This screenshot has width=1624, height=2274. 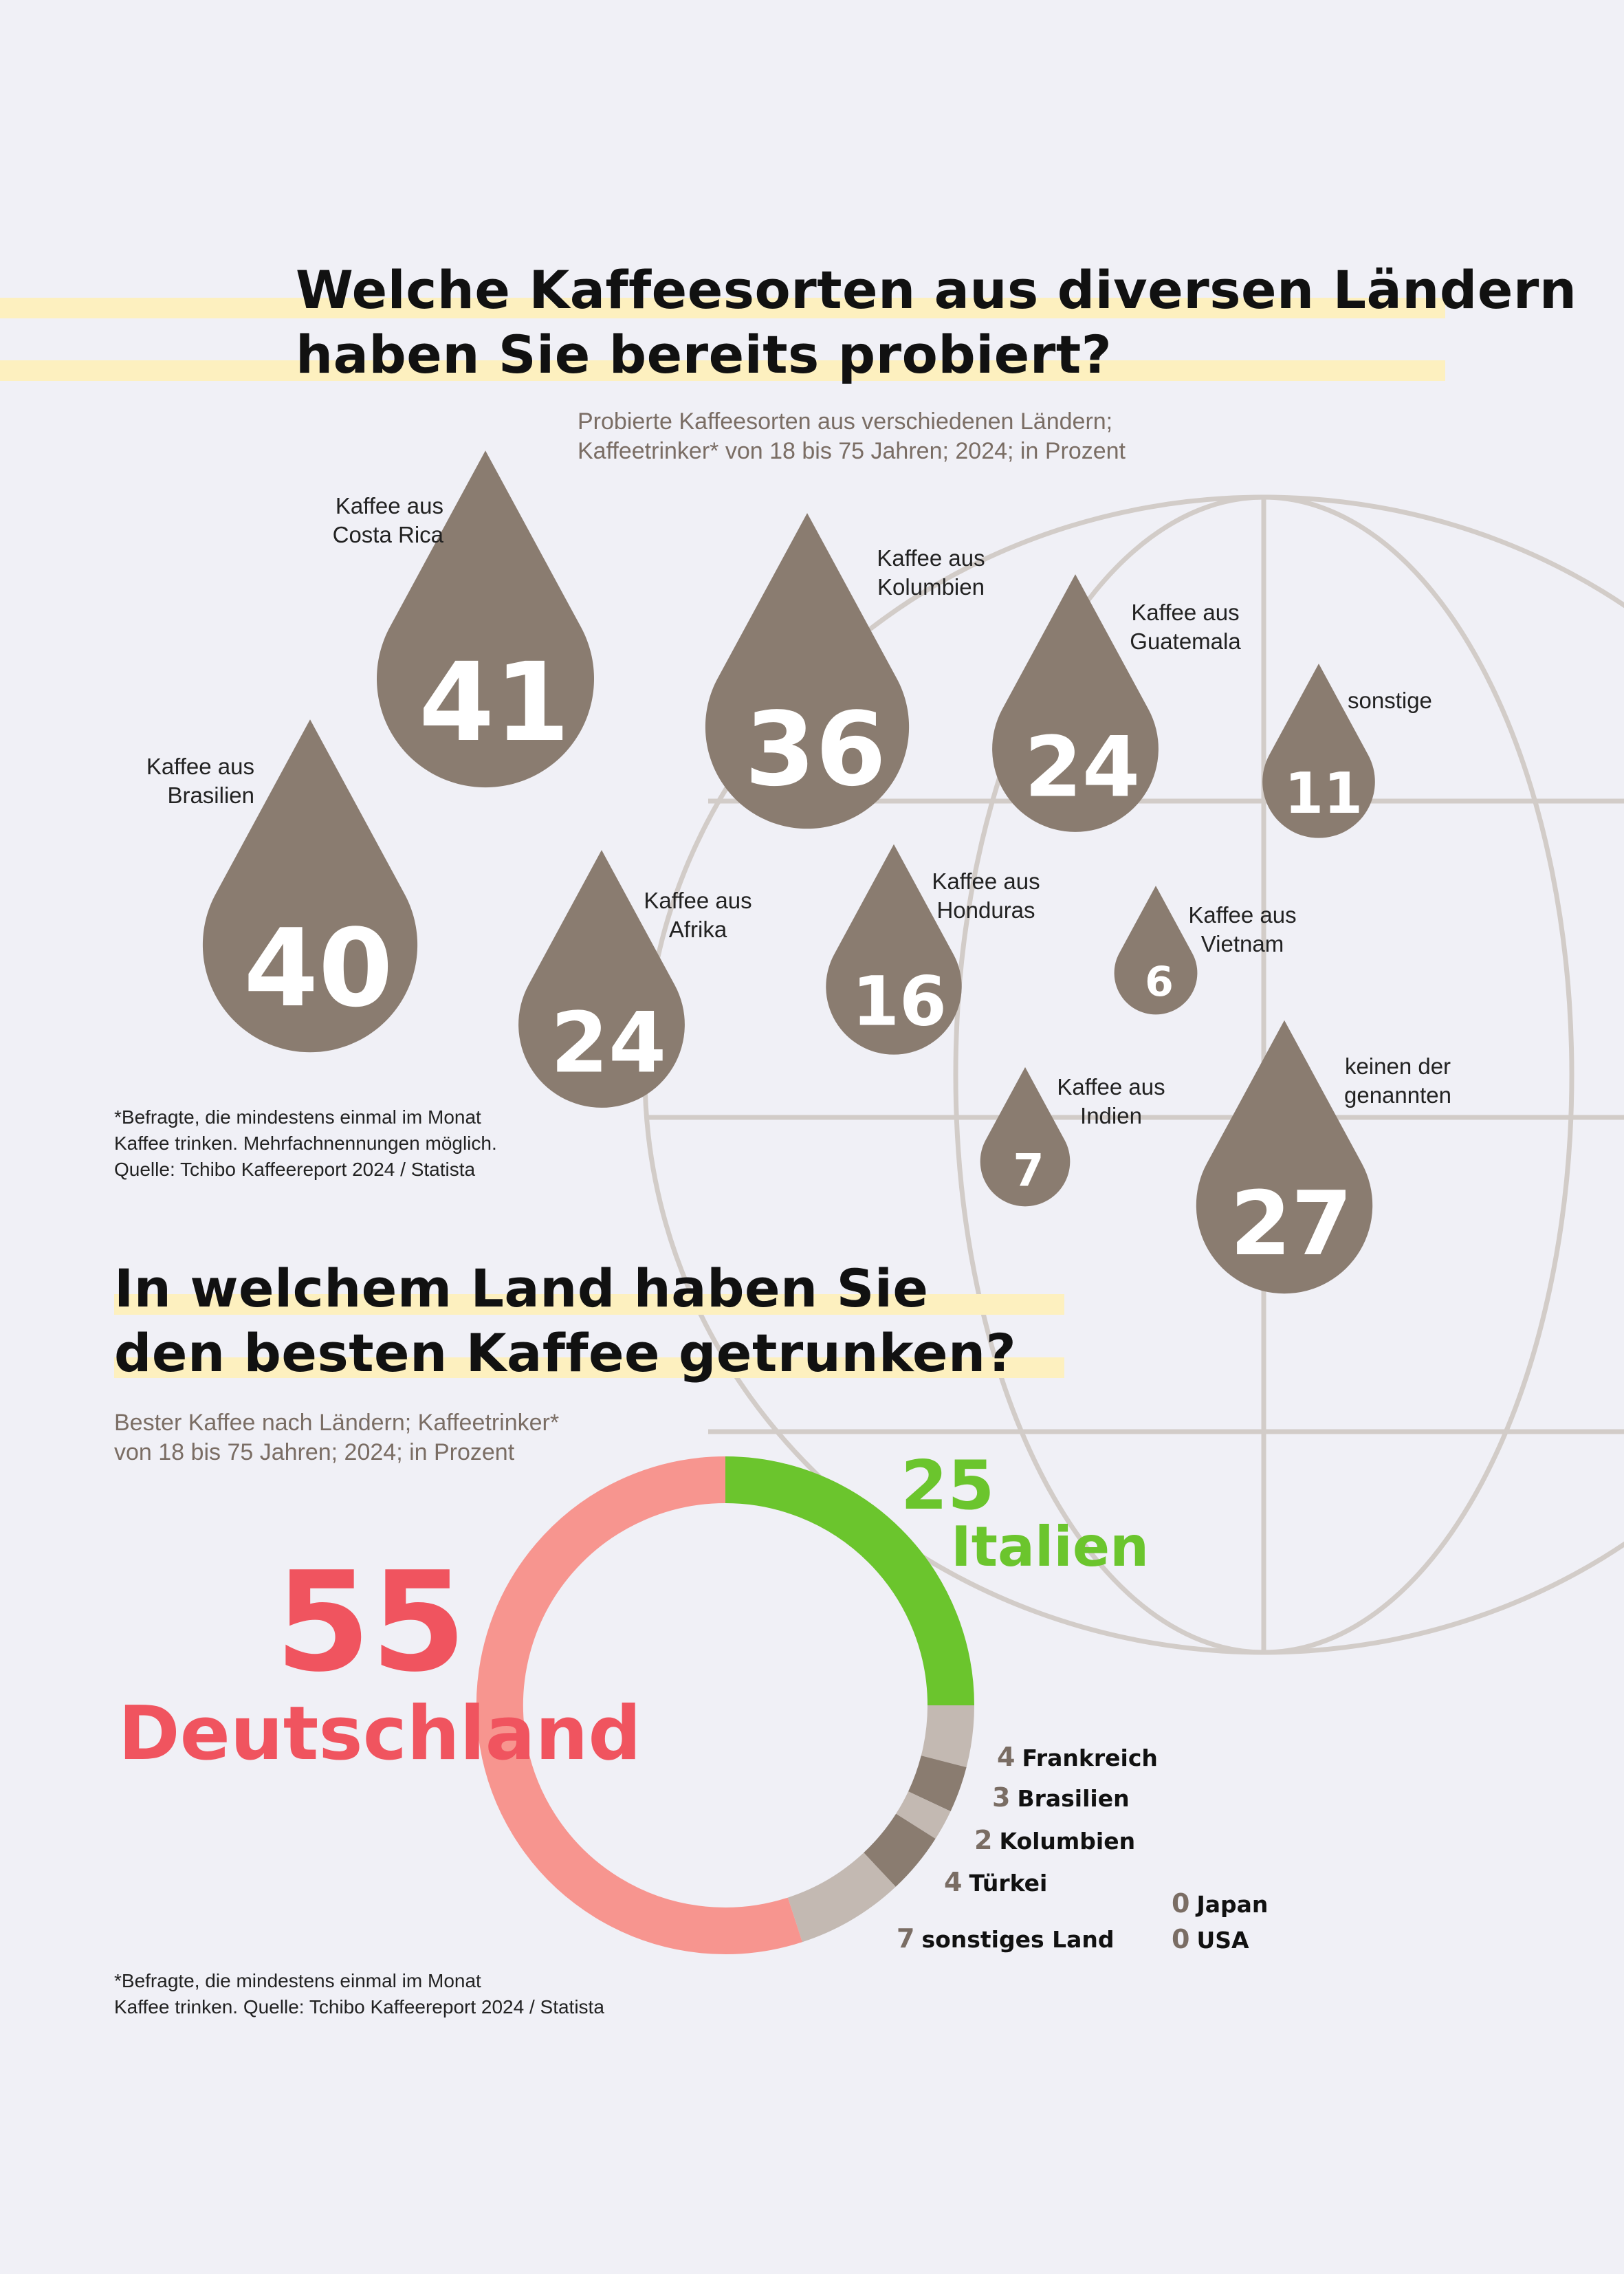 What do you see at coordinates (849, 1581) in the screenshot?
I see `donut-slice-italien` at bounding box center [849, 1581].